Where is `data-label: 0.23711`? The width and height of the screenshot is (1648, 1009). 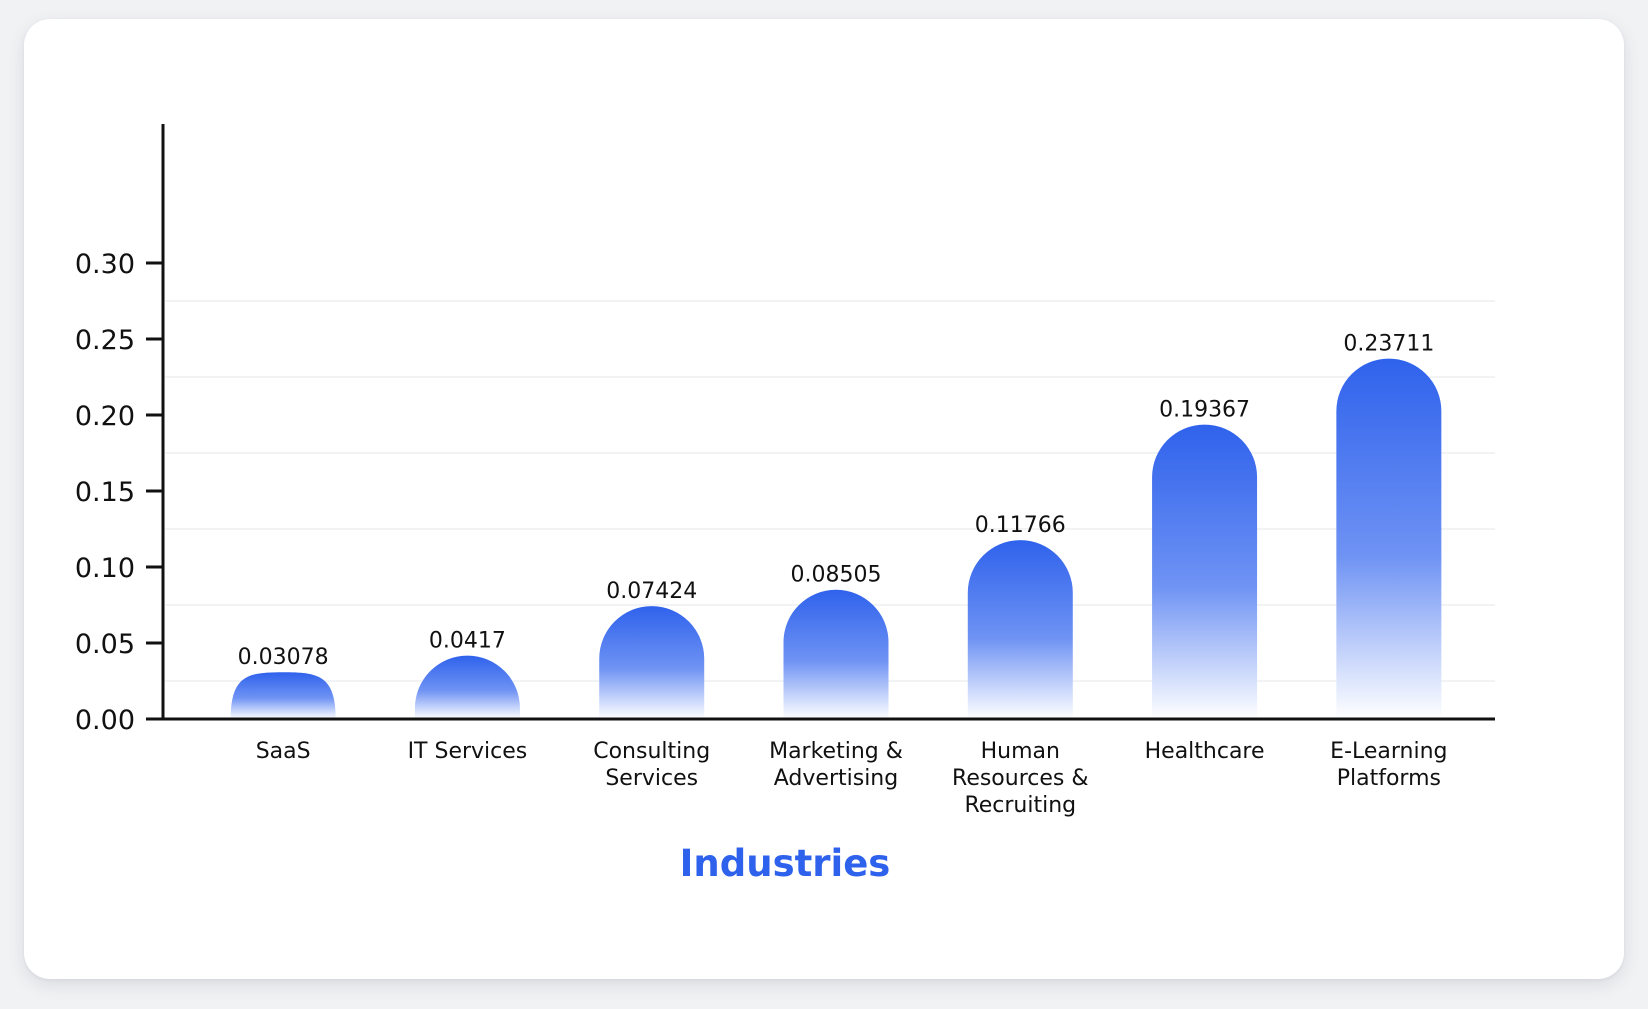
data-label: 0.23711 is located at coordinates (1388, 344).